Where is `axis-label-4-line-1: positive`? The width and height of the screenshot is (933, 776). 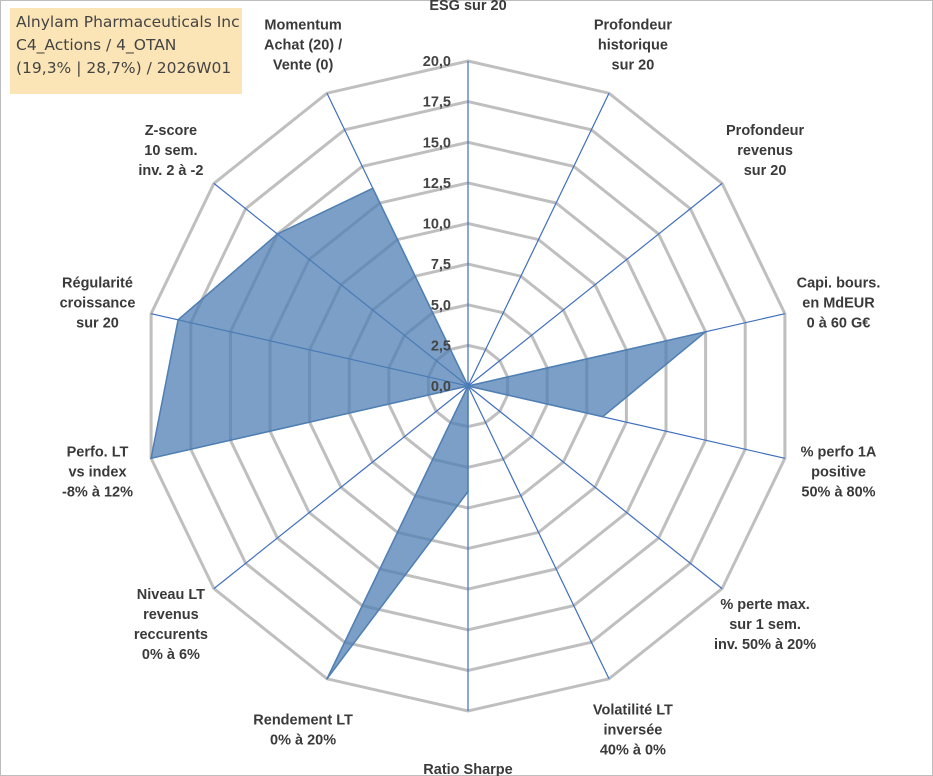 axis-label-4-line-1: positive is located at coordinates (838, 473).